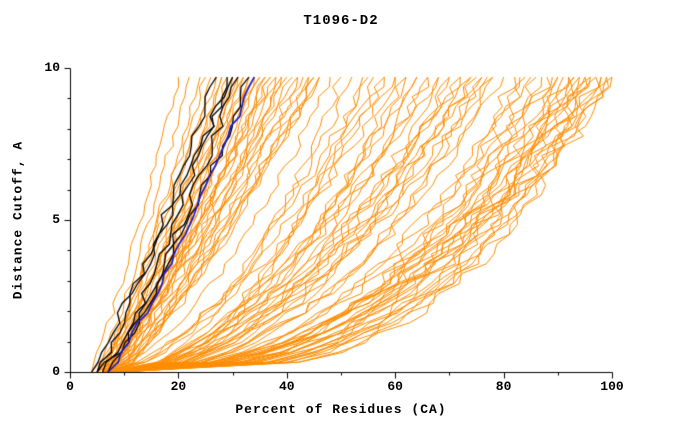 The width and height of the screenshot is (680, 440). What do you see at coordinates (70, 386) in the screenshot?
I see `x-tick-label: 0` at bounding box center [70, 386].